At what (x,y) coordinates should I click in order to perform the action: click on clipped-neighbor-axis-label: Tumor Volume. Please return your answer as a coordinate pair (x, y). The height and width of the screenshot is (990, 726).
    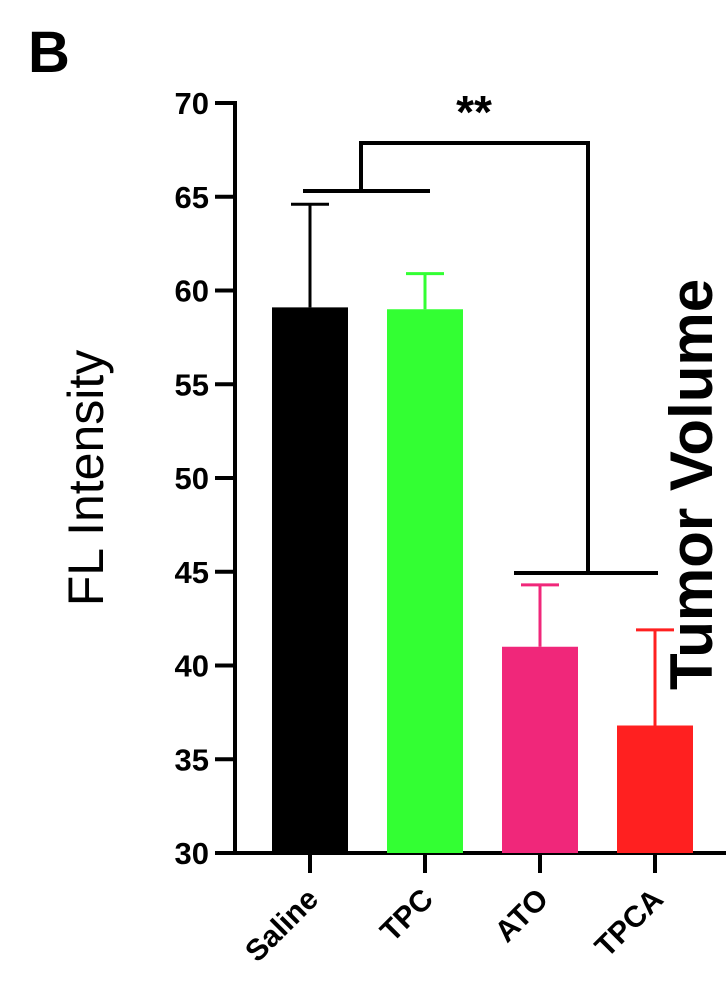
    Looking at the image, I should click on (691, 484).